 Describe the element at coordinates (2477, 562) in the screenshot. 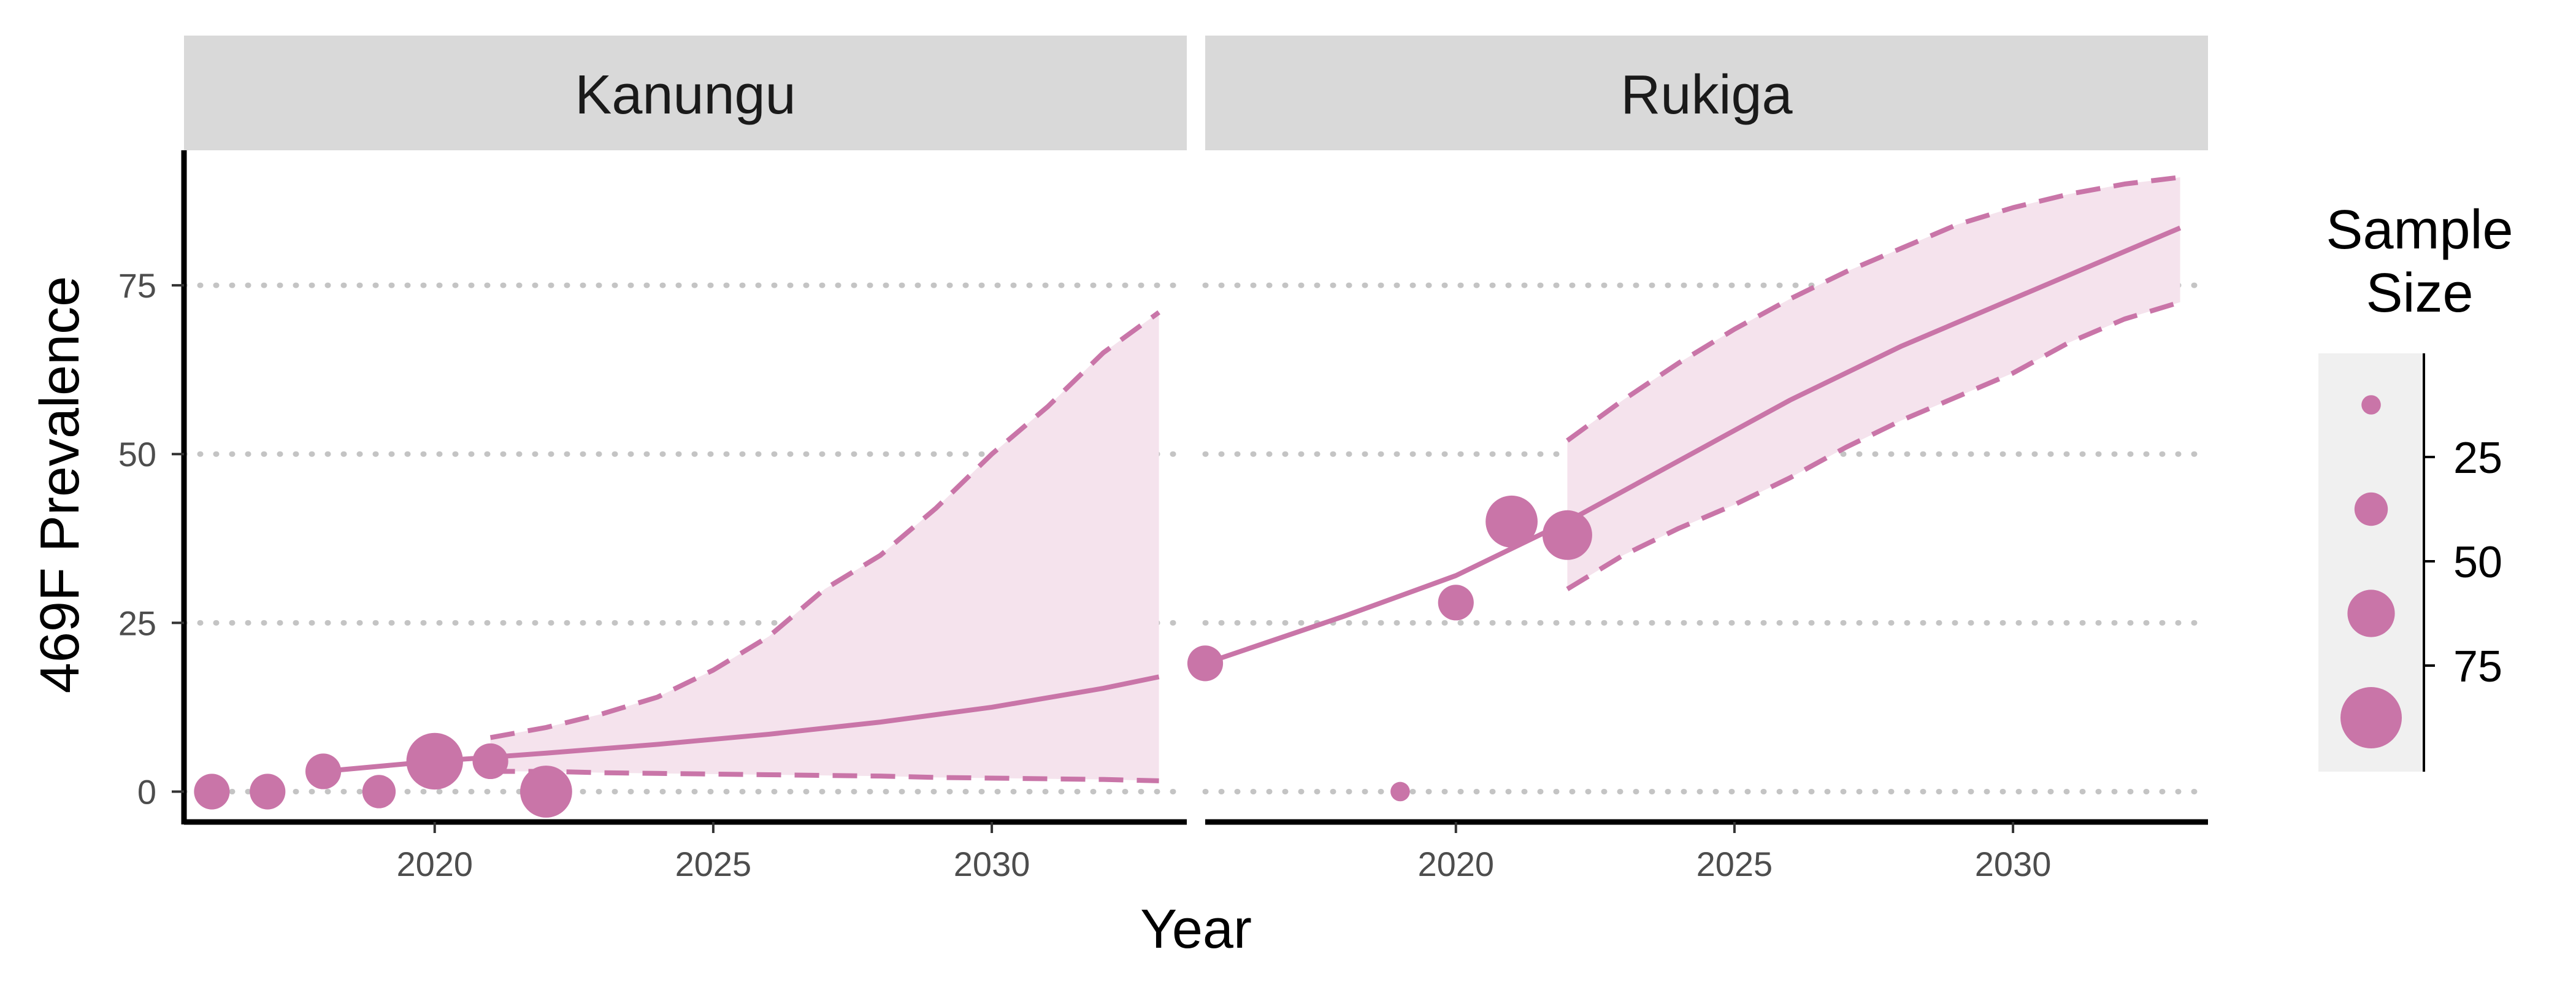

I see `legend-label: 50` at that location.